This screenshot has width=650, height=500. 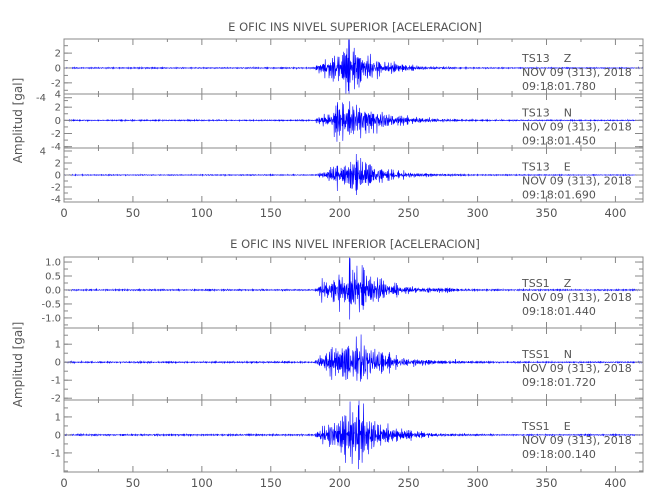 I want to click on station-component-label: TS13 E, so click(x=546, y=167).